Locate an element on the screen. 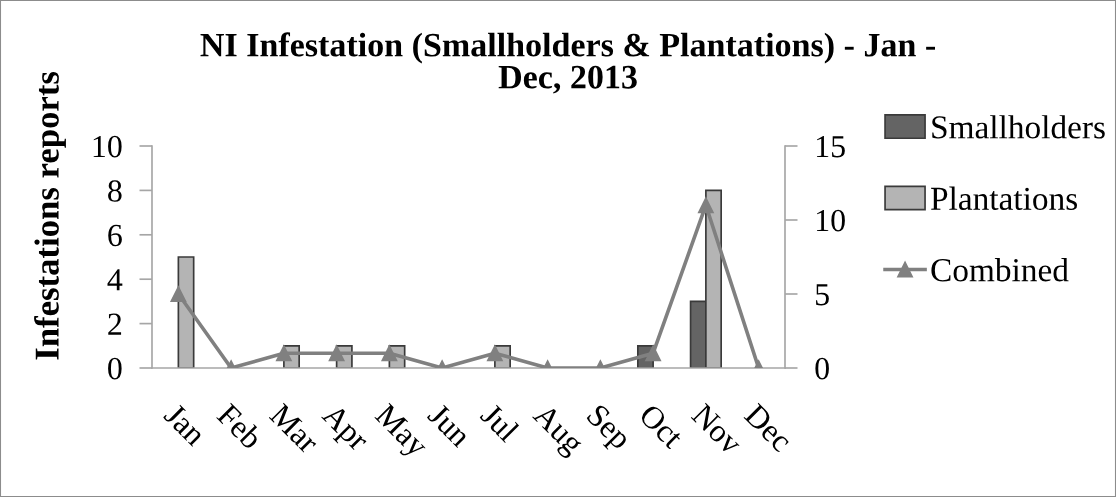  y-tick-label: 8 is located at coordinates (115, 191).